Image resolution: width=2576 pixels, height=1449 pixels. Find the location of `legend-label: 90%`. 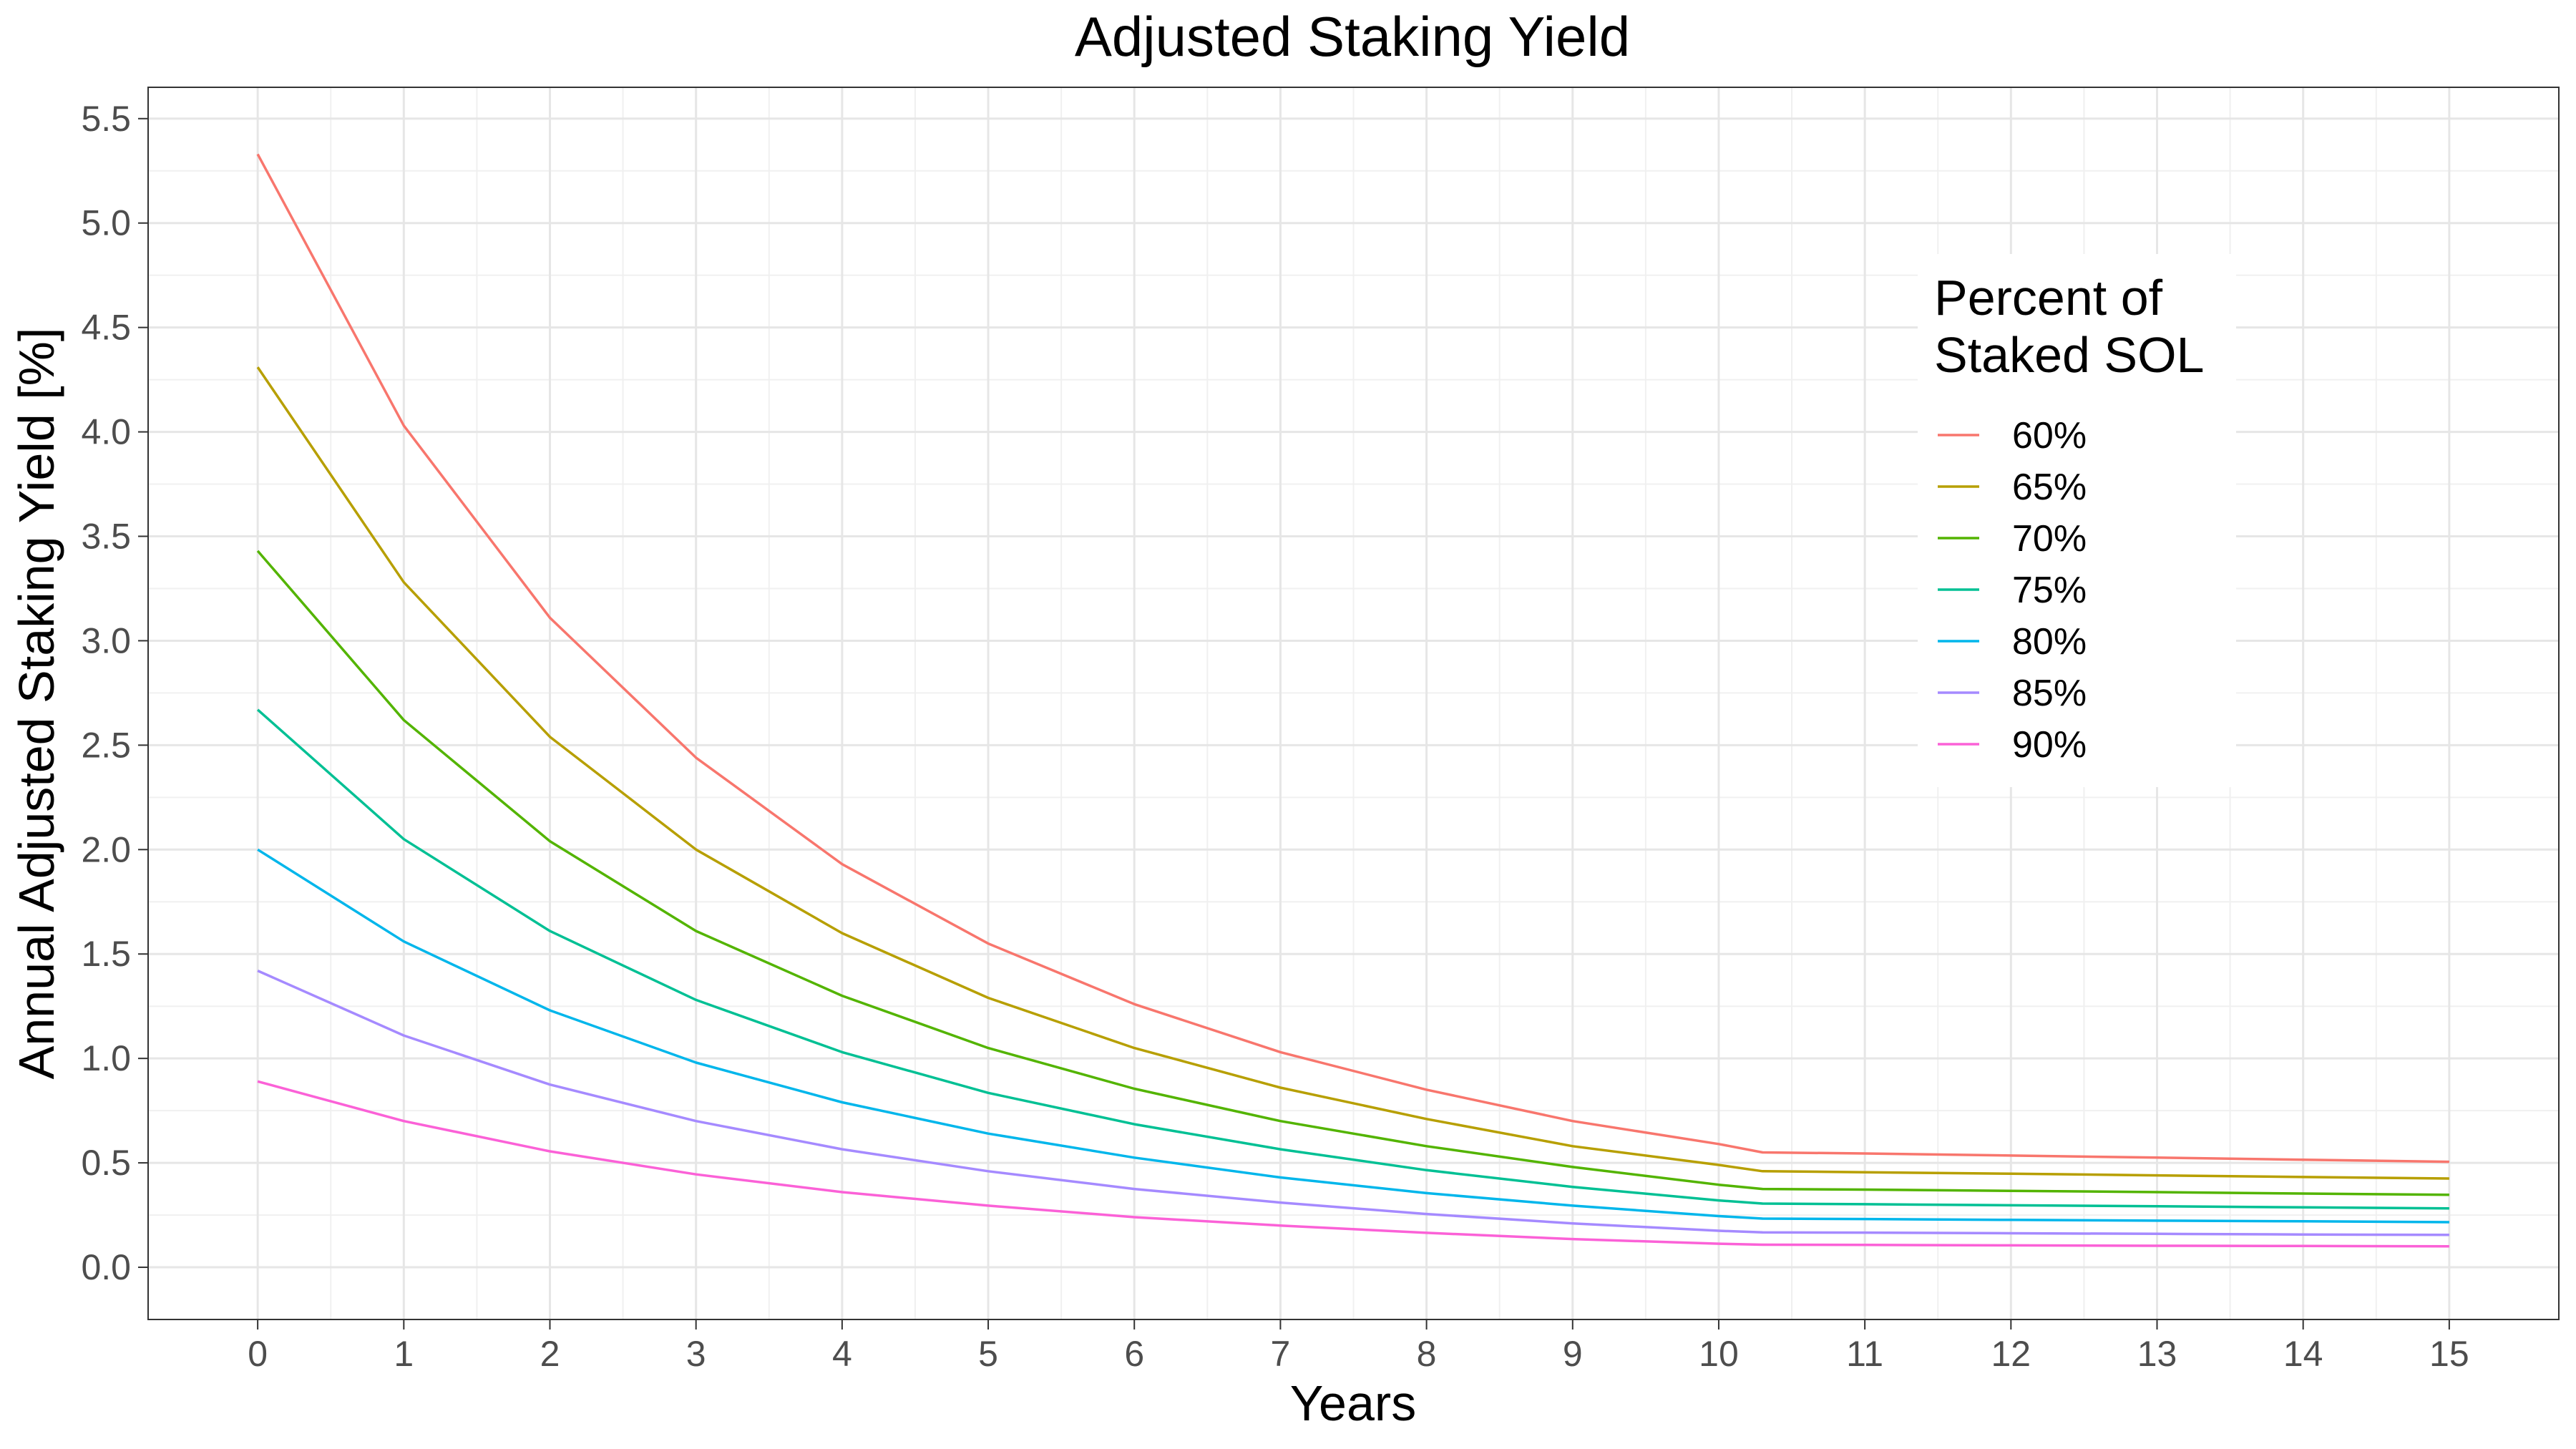

legend-label: 90% is located at coordinates (2049, 745).